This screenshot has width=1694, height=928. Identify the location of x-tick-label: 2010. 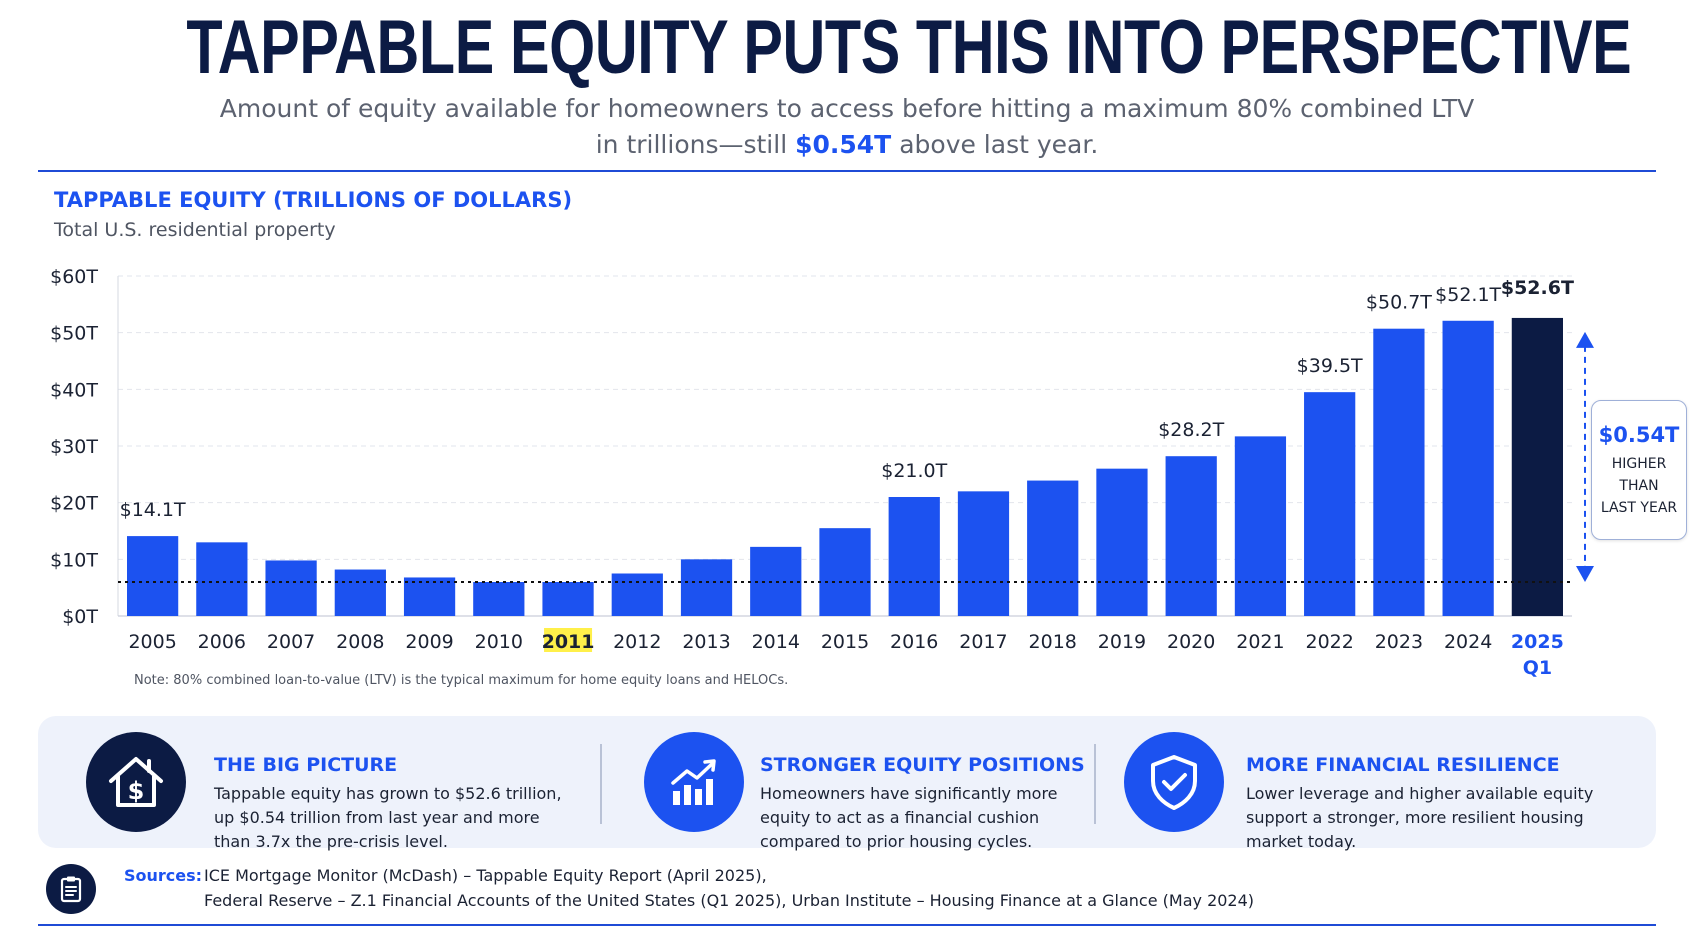
(499, 642).